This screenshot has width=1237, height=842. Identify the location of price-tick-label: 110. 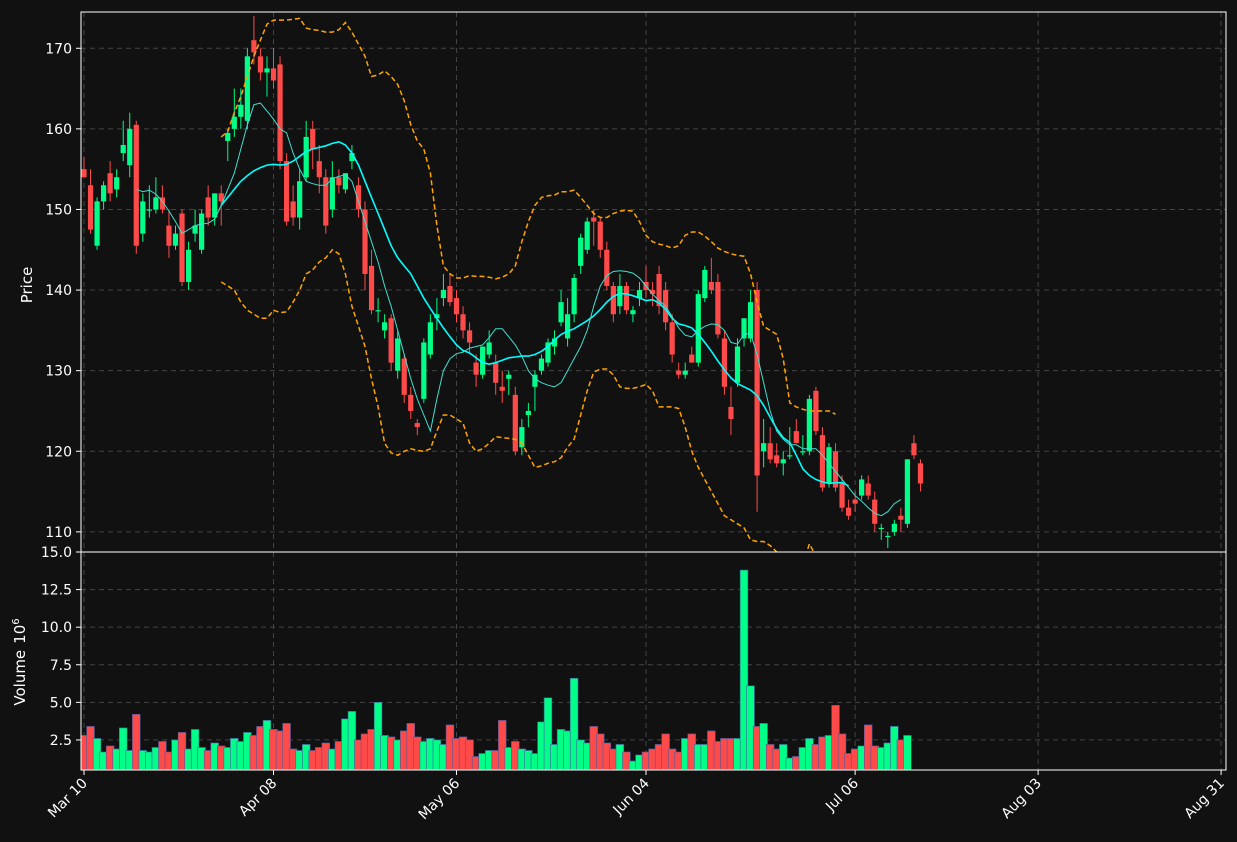
(58, 533).